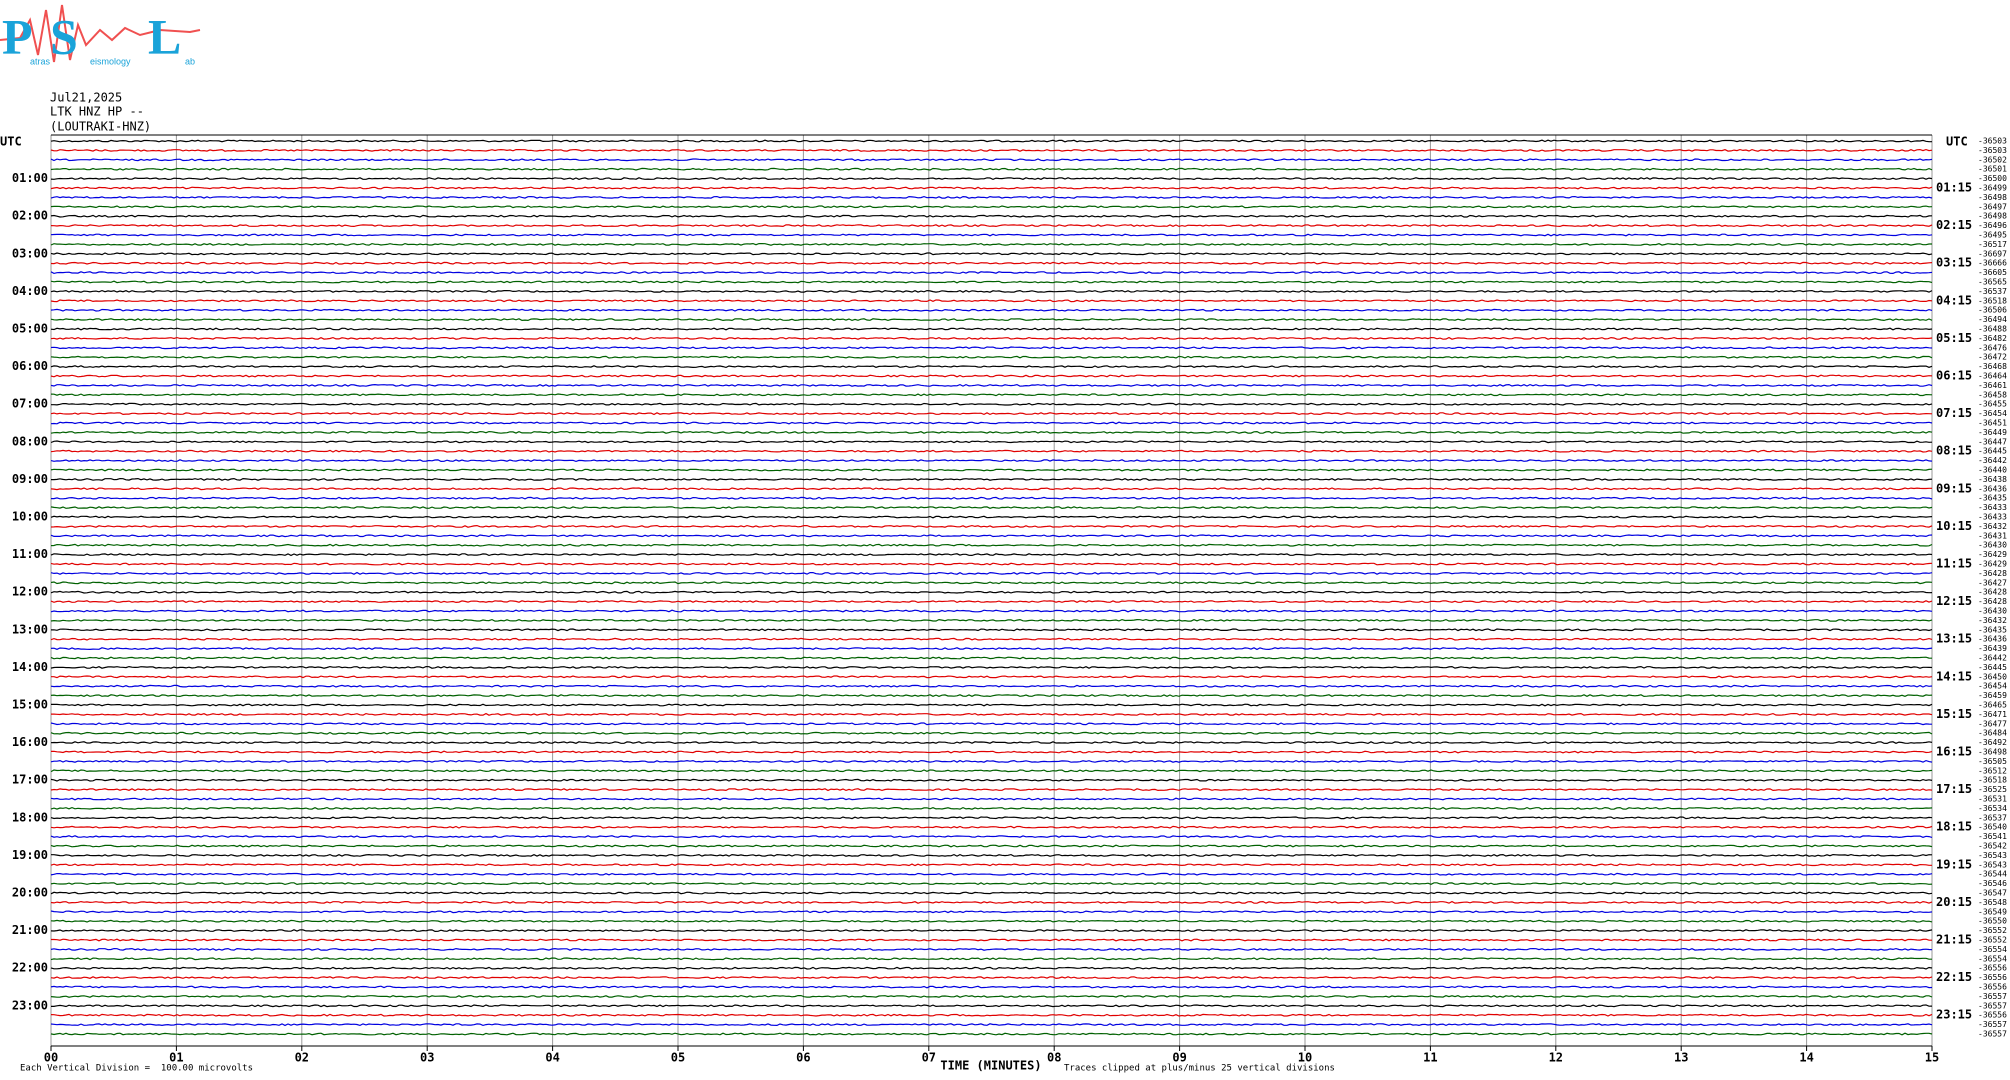 This screenshot has height=1080, width=2010. What do you see at coordinates (1992, 451) in the screenshot?
I see `trace-offset: -36445` at bounding box center [1992, 451].